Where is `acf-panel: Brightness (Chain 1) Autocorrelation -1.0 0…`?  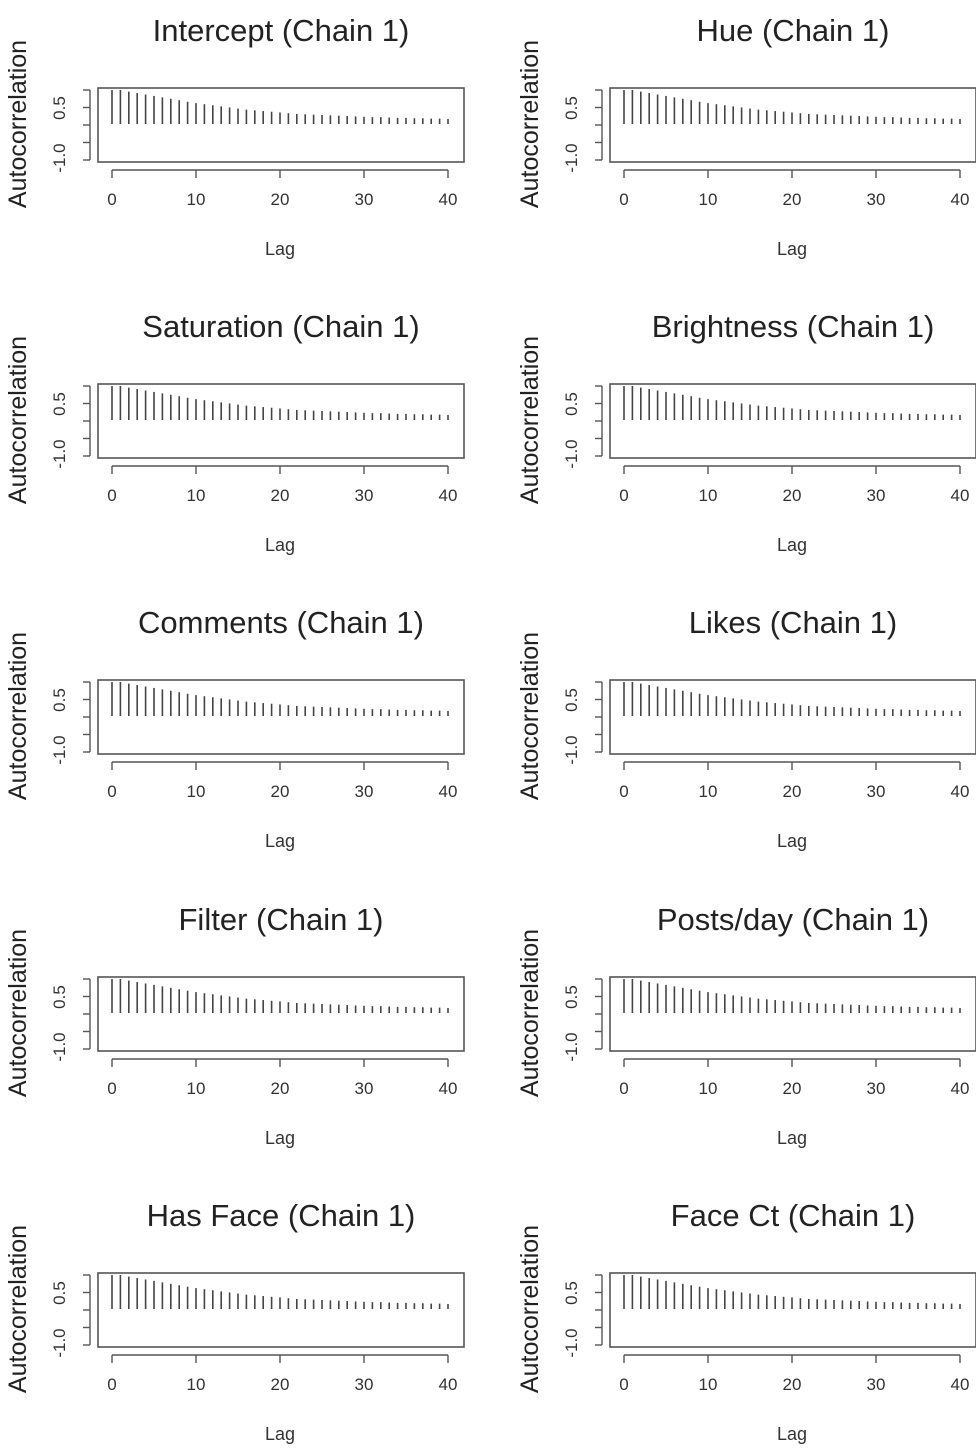 acf-panel: Brightness (Chain 1) Autocorrelation -1.0 0… is located at coordinates (746, 432).